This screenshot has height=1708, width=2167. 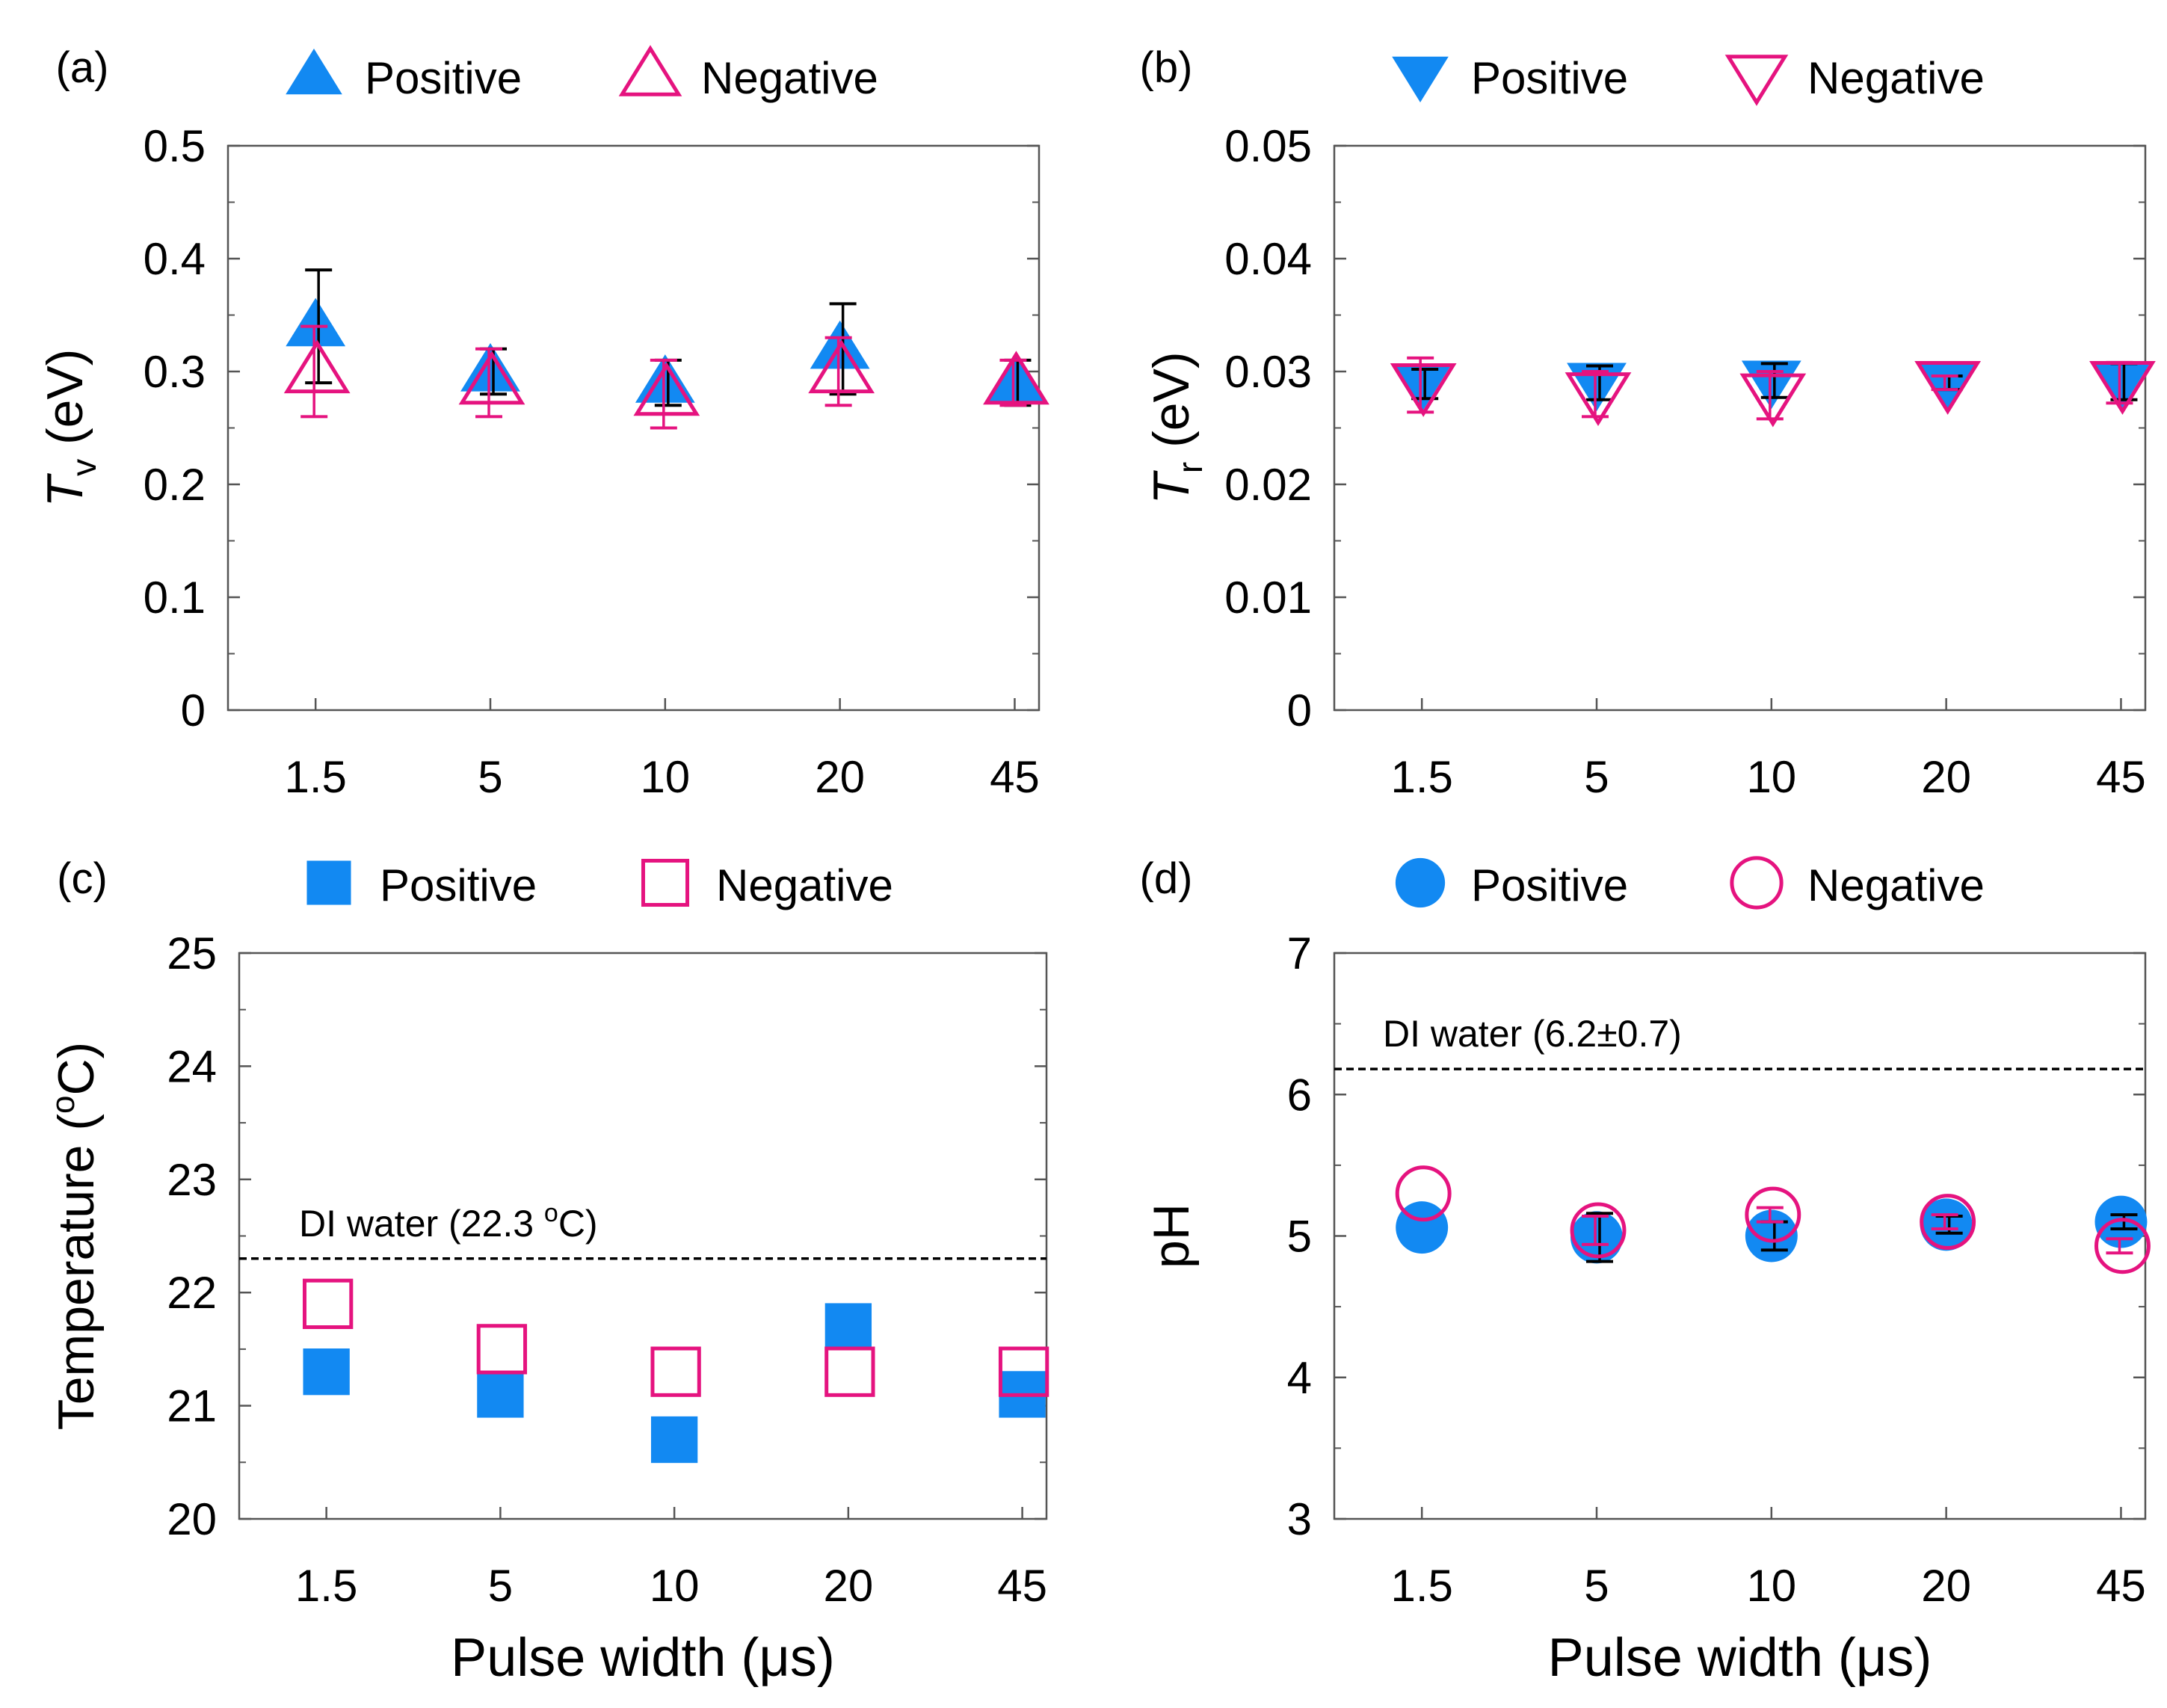 I want to click on y-tick-label: 22, so click(x=192, y=1293).